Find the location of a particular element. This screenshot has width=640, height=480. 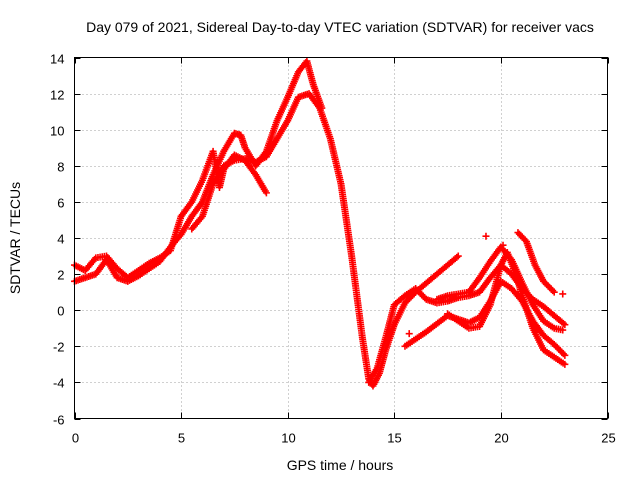

y-tick-label: 2 is located at coordinates (60, 275).